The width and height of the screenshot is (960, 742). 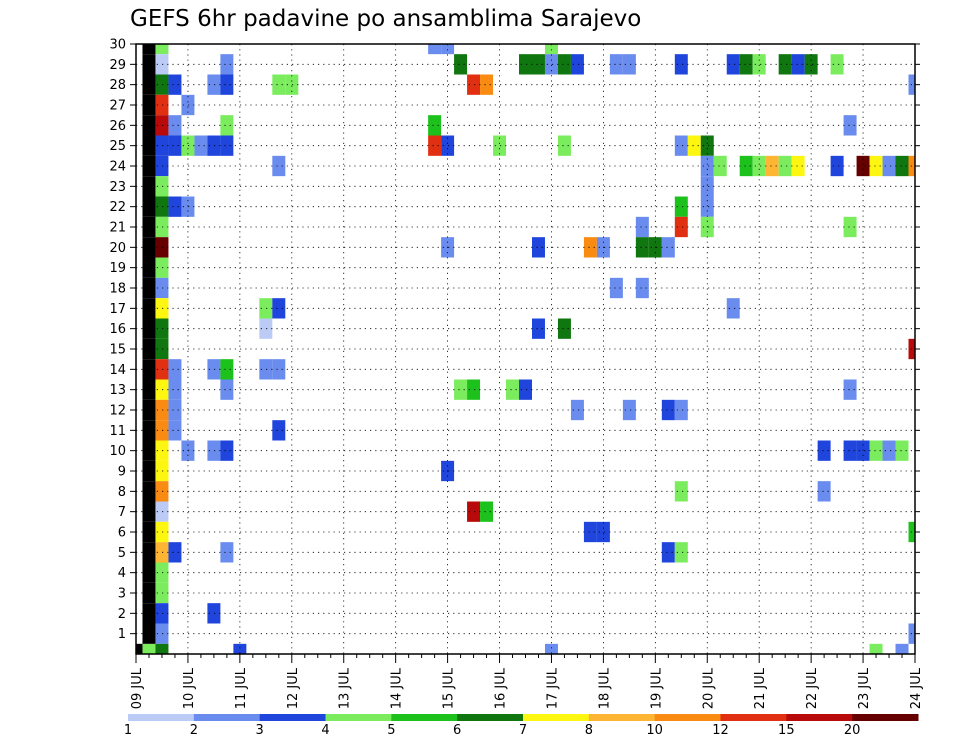 I want to click on y-tick-label: 19, so click(x=117, y=268).